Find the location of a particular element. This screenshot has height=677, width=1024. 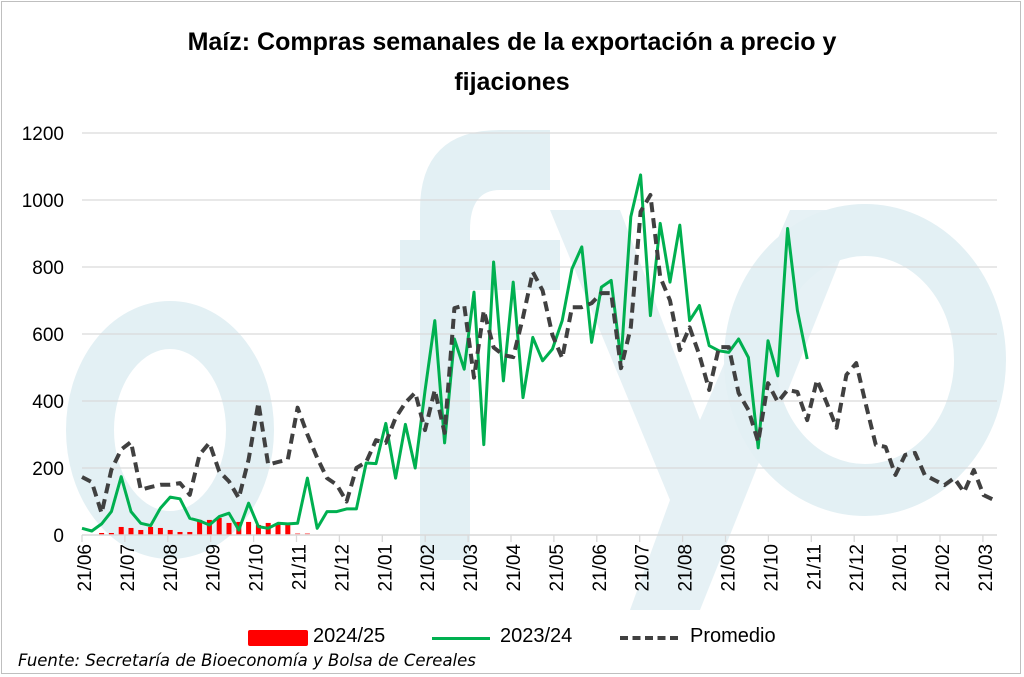

legend: 2024/25 2023/24 Promedio is located at coordinates (512, 638).